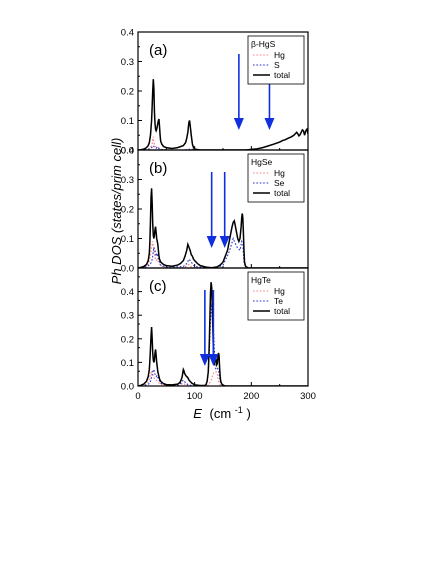 This screenshot has height=564, width=436. I want to click on panel-a-legend-total-label: total, so click(282, 75).